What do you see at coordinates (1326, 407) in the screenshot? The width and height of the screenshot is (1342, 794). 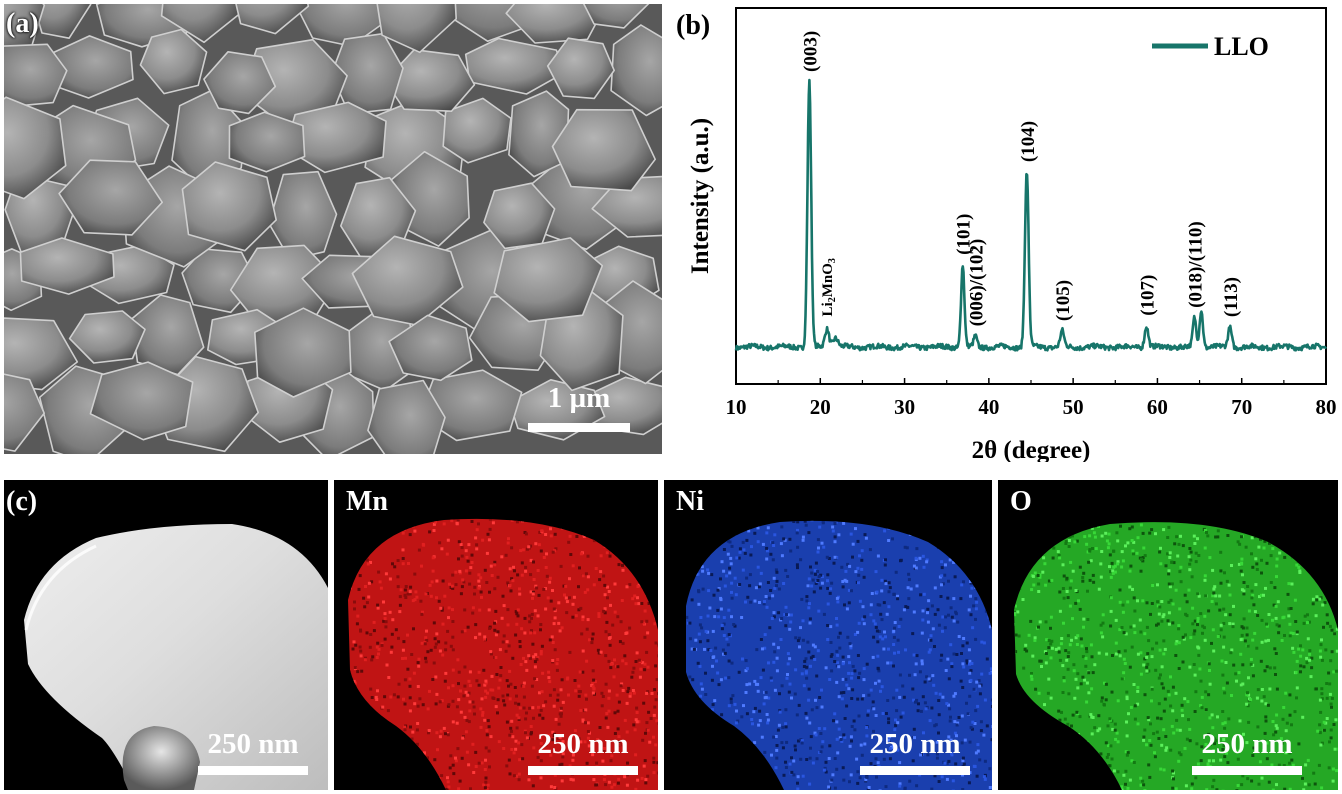 I see `x-tick-label: 80` at bounding box center [1326, 407].